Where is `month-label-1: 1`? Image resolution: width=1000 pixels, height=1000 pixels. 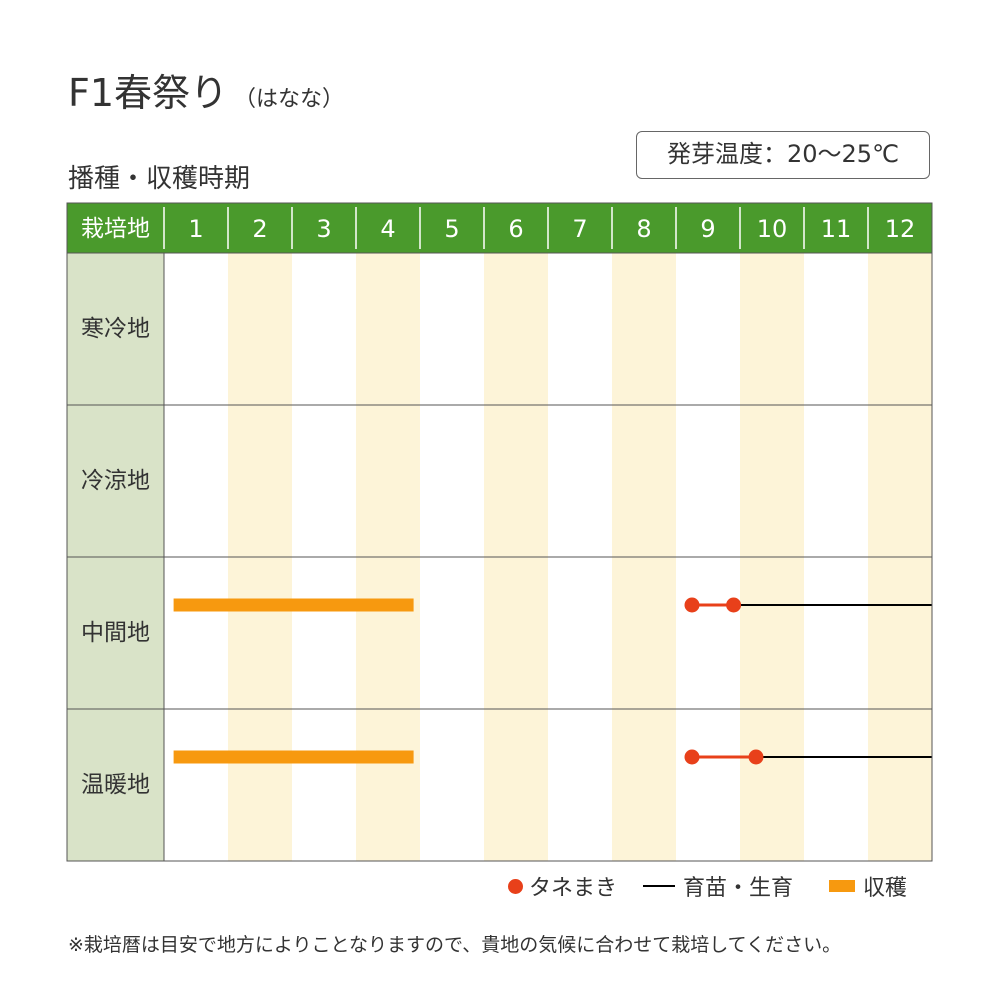 month-label-1: 1 is located at coordinates (195, 229).